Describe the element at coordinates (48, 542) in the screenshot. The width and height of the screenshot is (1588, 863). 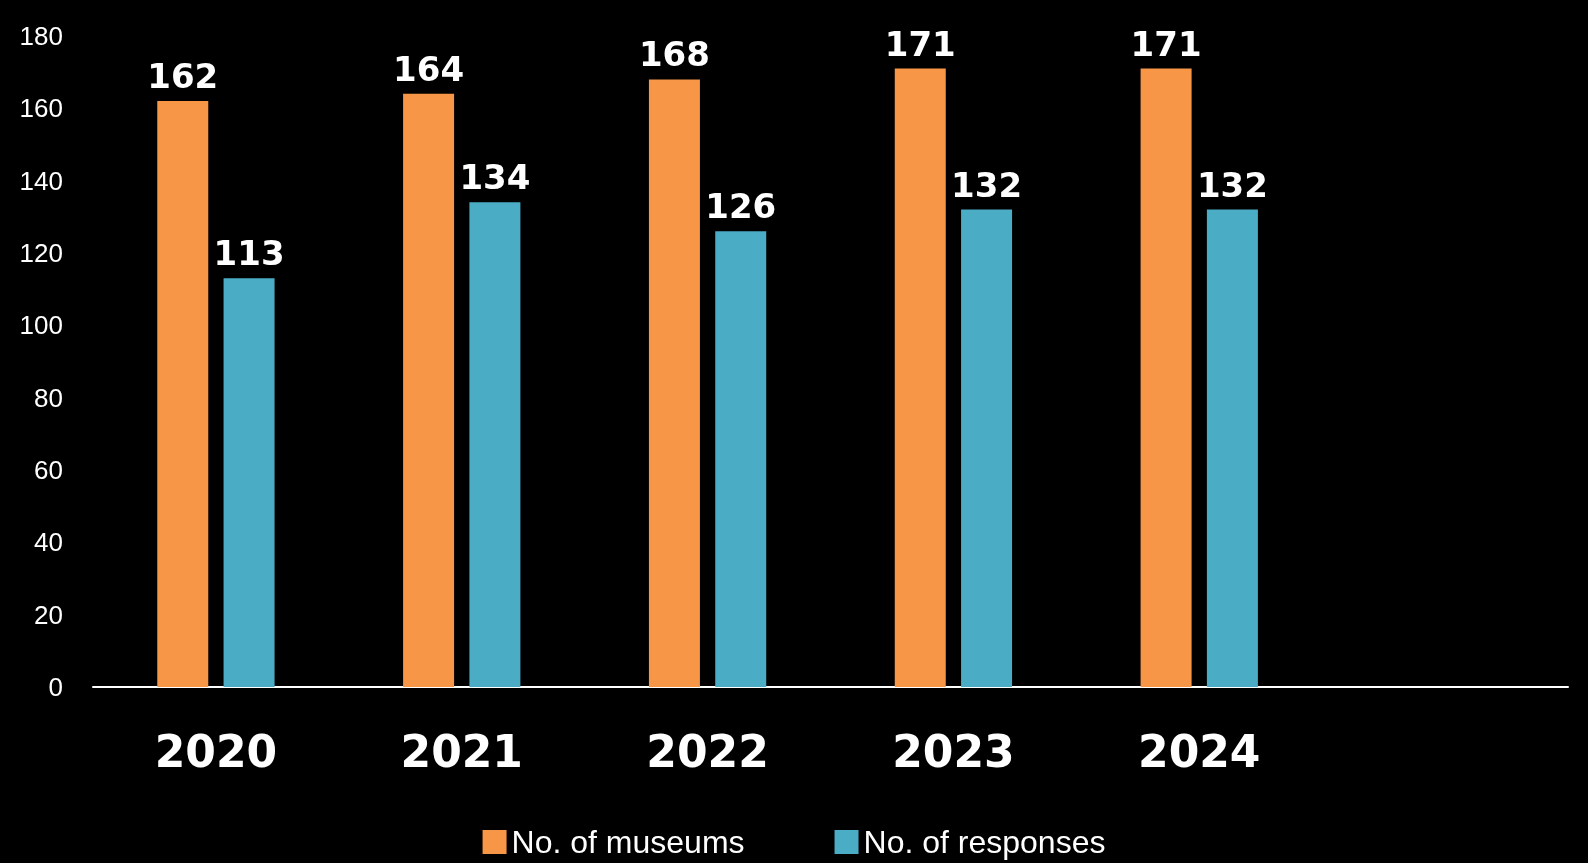
I see `y-tick-label: 40` at that location.